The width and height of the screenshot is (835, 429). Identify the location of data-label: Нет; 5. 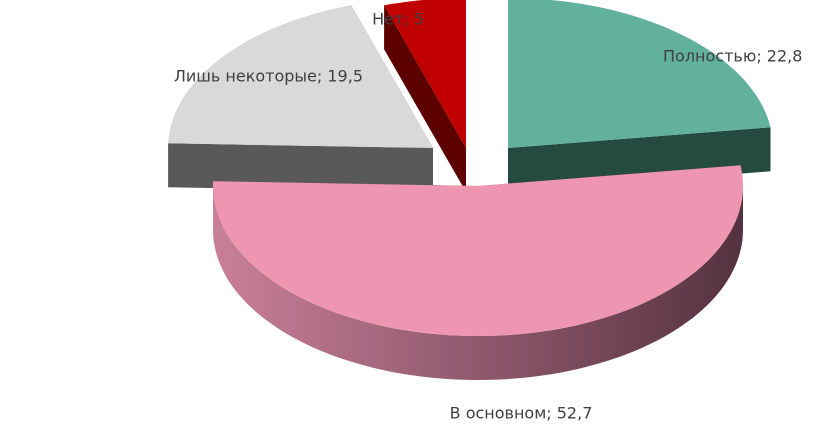
(398, 19).